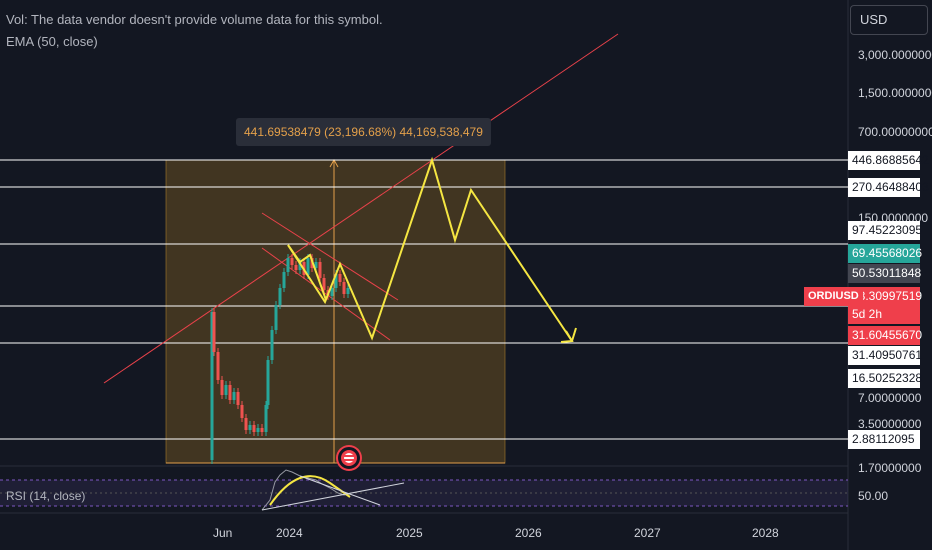 This screenshot has height=550, width=932. I want to click on last-price-label: 38.30997519, so click(885, 296).